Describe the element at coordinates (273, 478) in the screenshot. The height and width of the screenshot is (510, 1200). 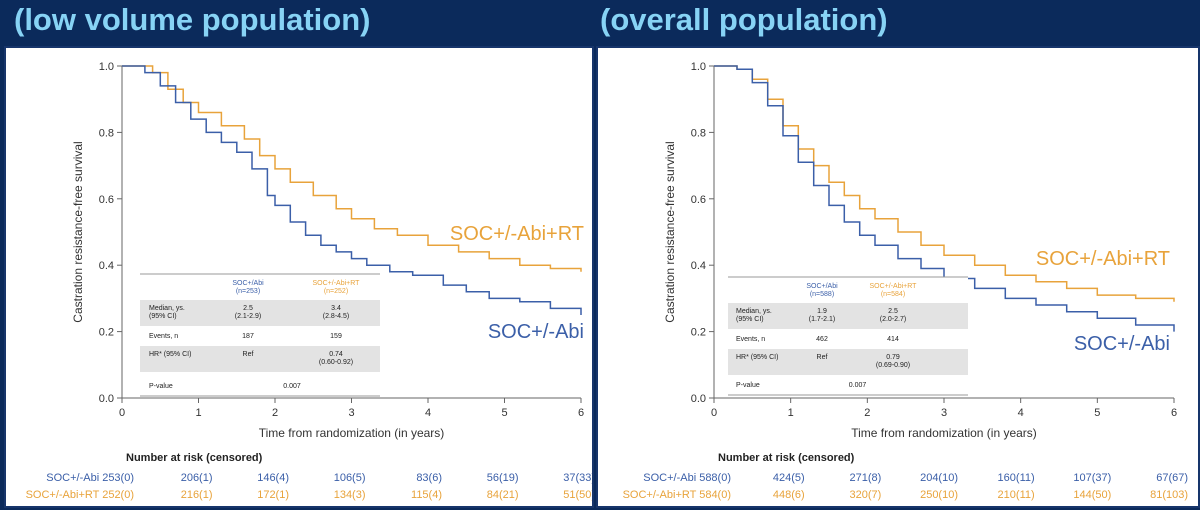
I see `risk-value: 146(4)` at that location.